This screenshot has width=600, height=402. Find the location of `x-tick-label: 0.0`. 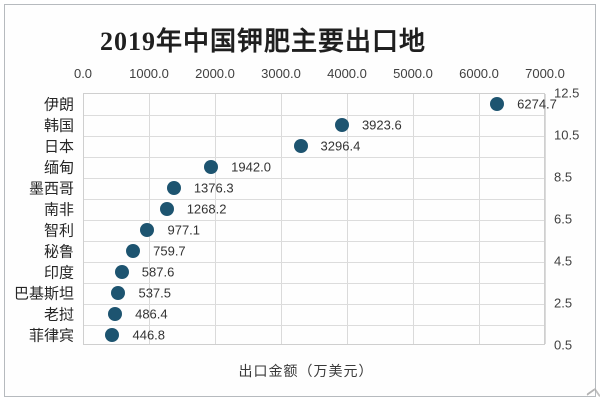

x-tick-label: 0.0 is located at coordinates (83, 73).